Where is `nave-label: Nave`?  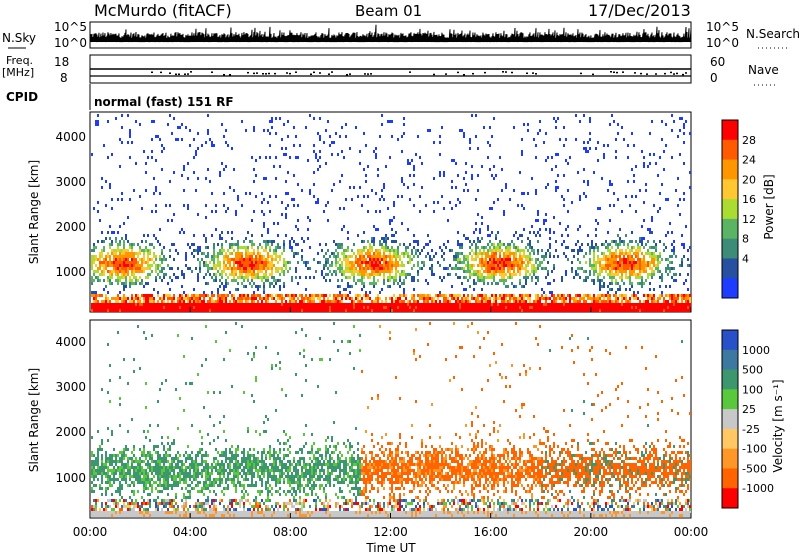
nave-label: Nave is located at coordinates (763, 70).